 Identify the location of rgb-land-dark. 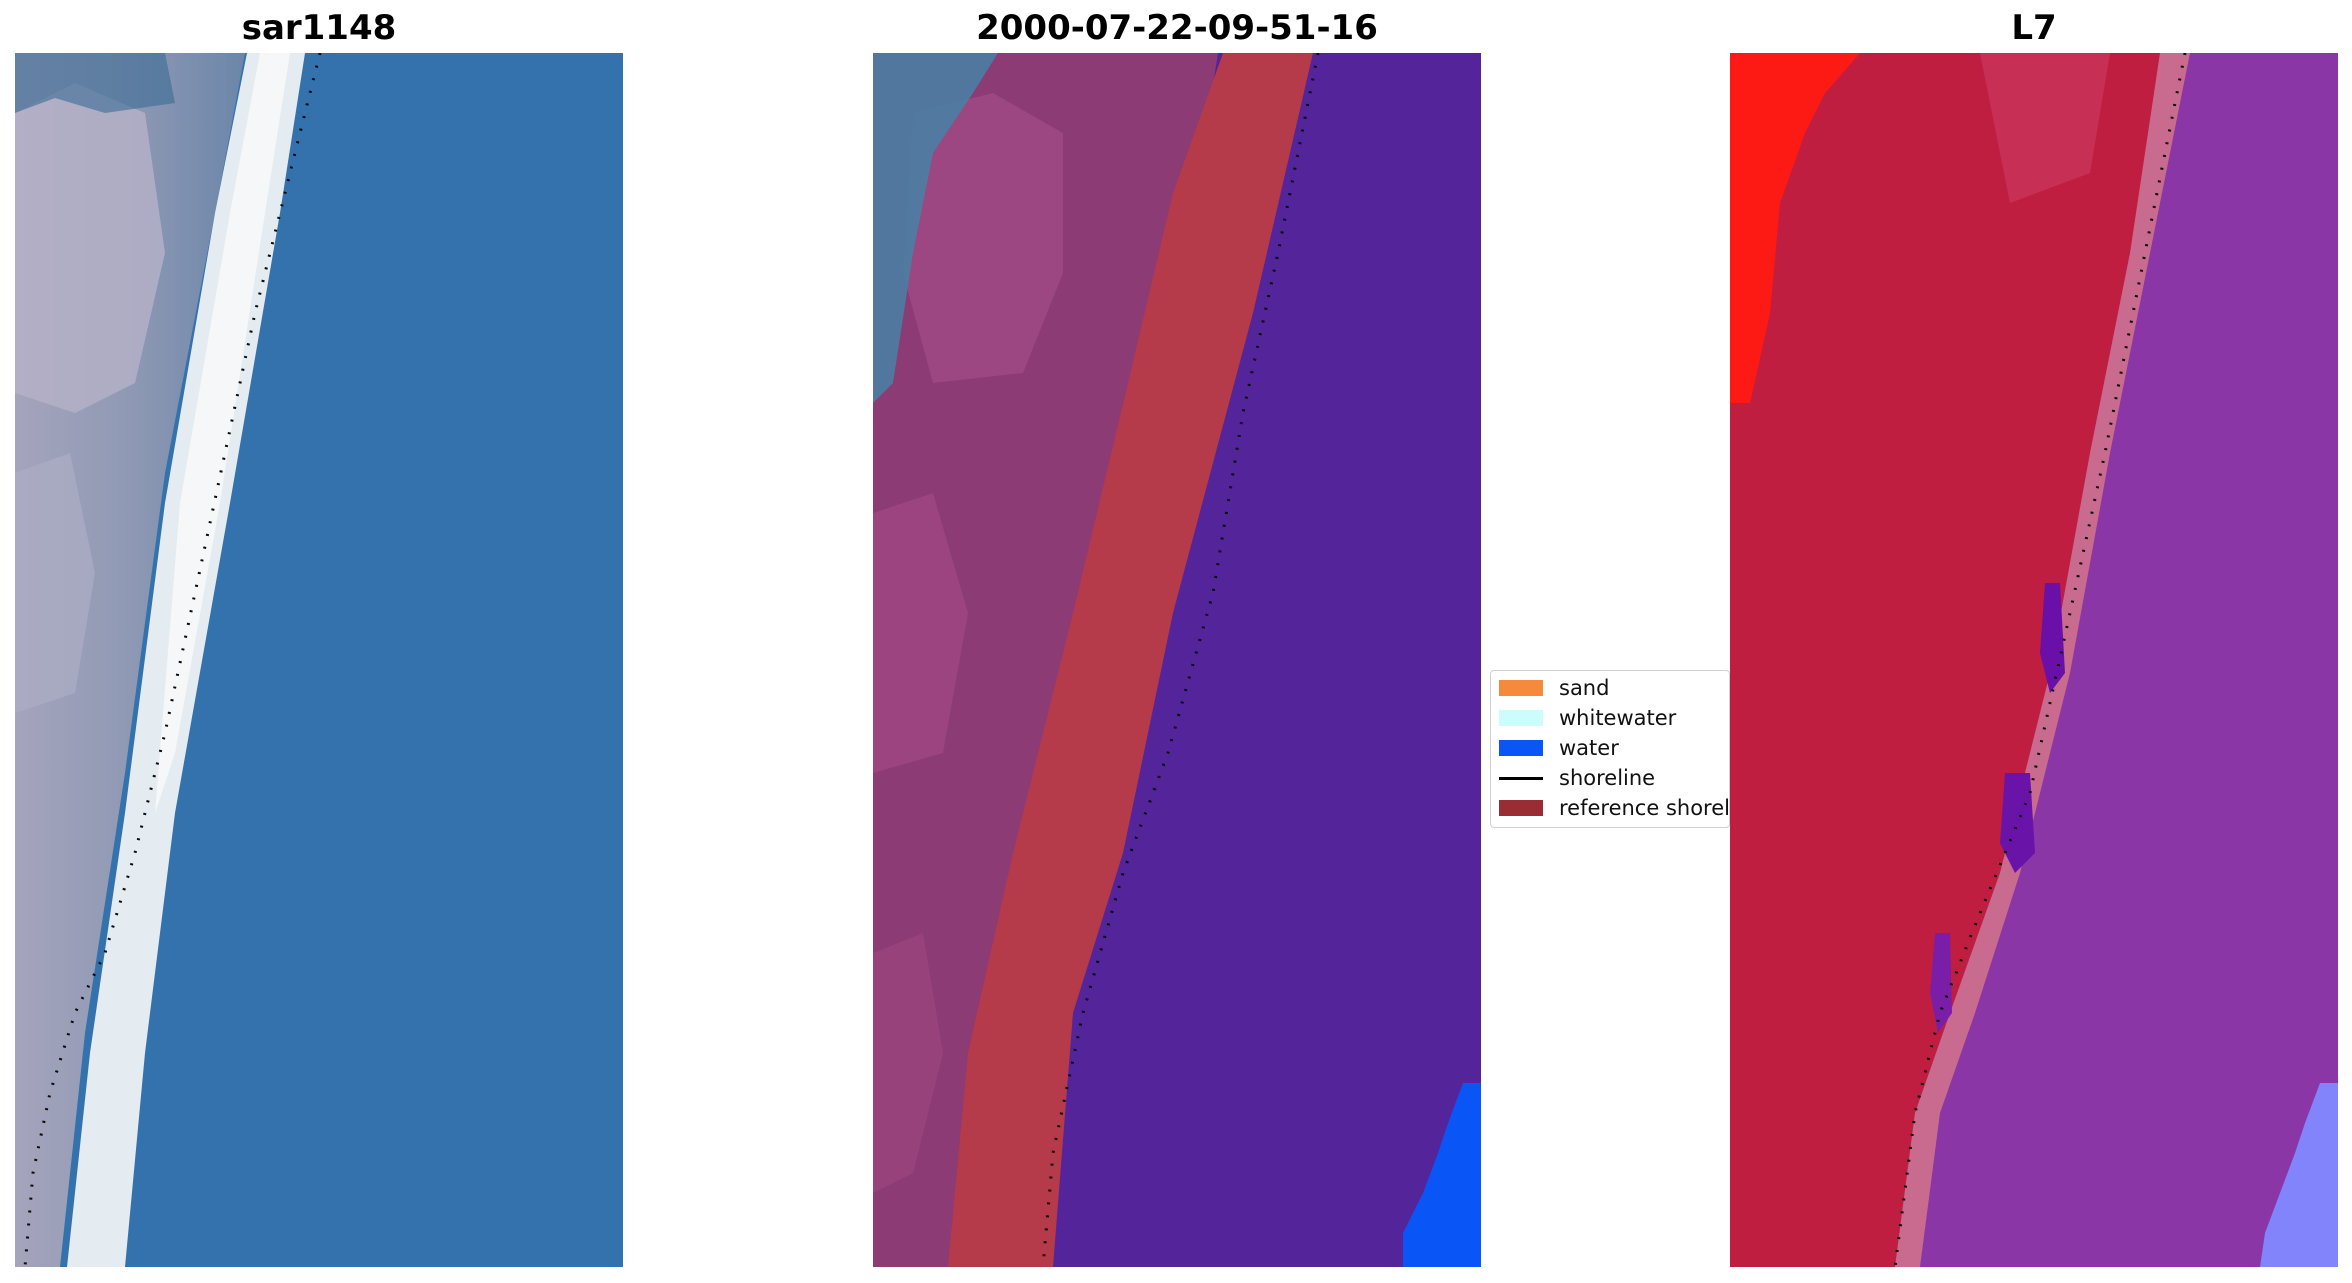
(95, 83).